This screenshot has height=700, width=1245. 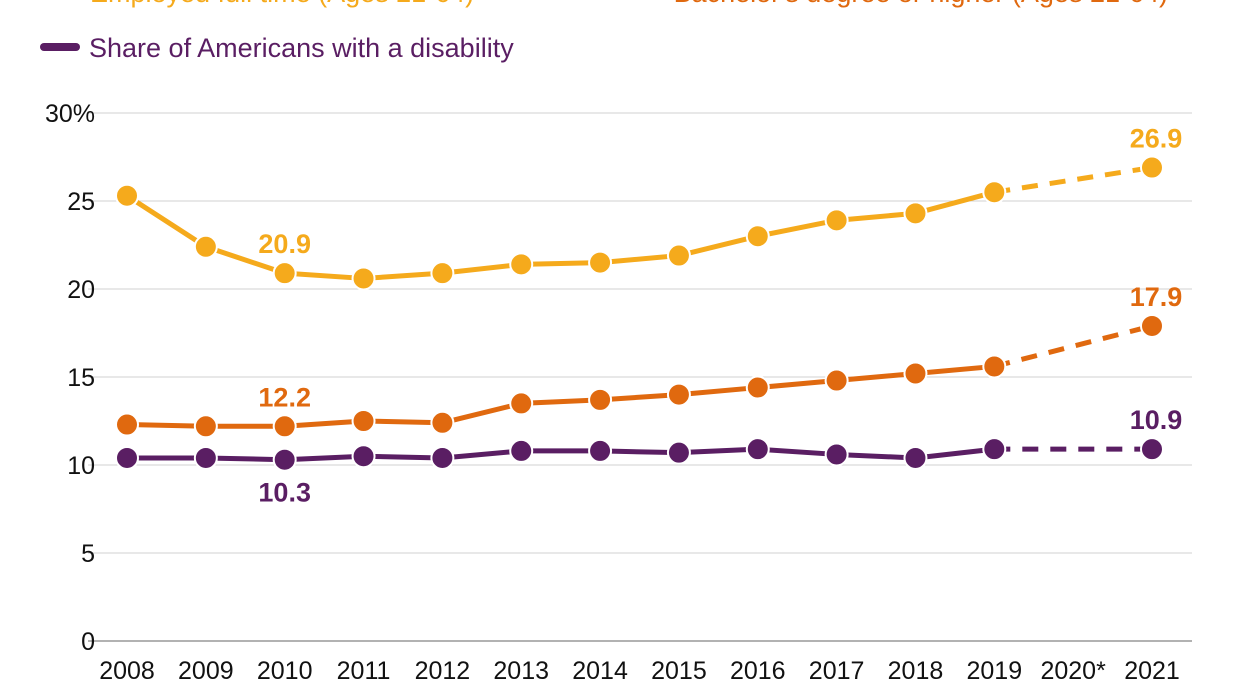 I want to click on data-label: 17.9, so click(x=1156, y=297).